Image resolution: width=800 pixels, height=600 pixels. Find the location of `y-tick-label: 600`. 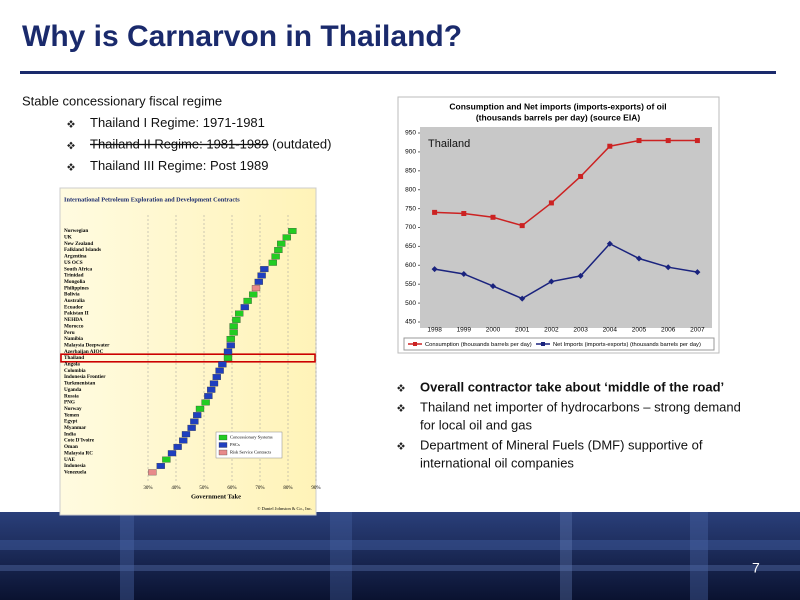

y-tick-label: 600 is located at coordinates (410, 265).